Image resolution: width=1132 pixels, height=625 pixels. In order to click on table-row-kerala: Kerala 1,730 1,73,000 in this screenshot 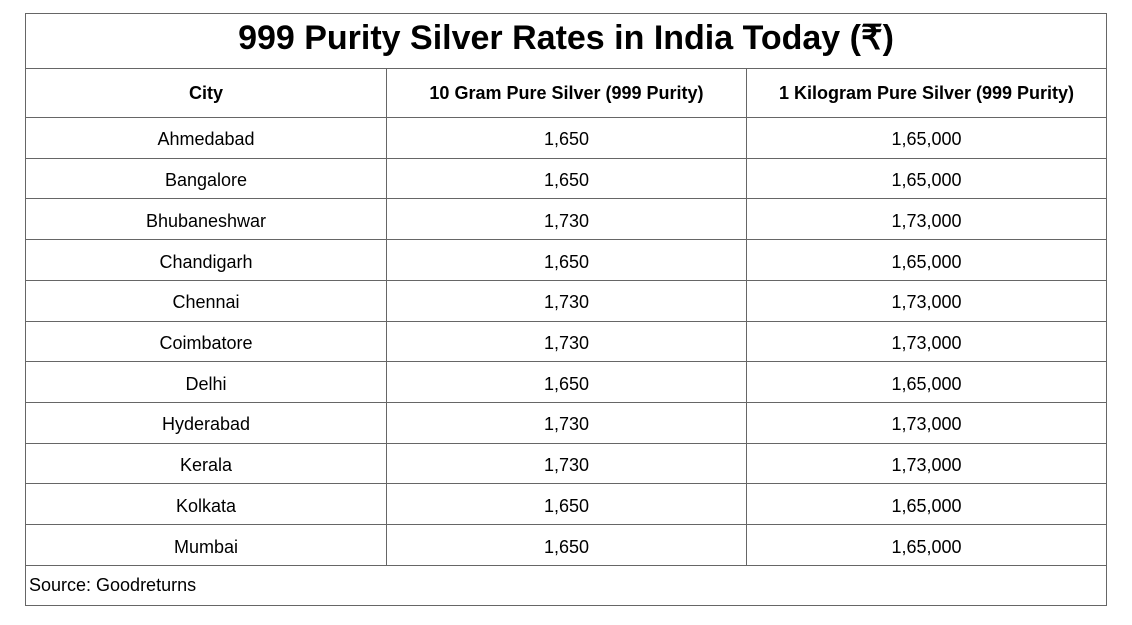, I will do `click(566, 463)`.